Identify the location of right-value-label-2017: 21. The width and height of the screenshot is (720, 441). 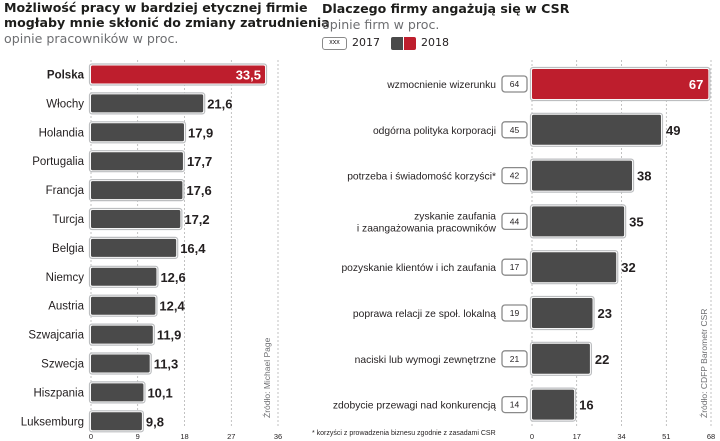
(515, 359).